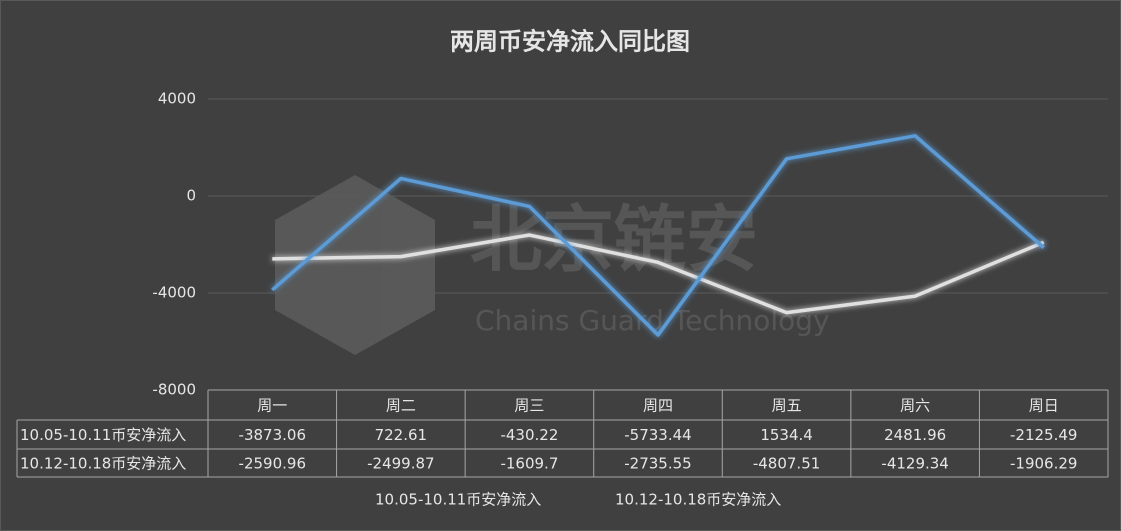  What do you see at coordinates (657, 464) in the screenshot?
I see `table-cell: -2735.55` at bounding box center [657, 464].